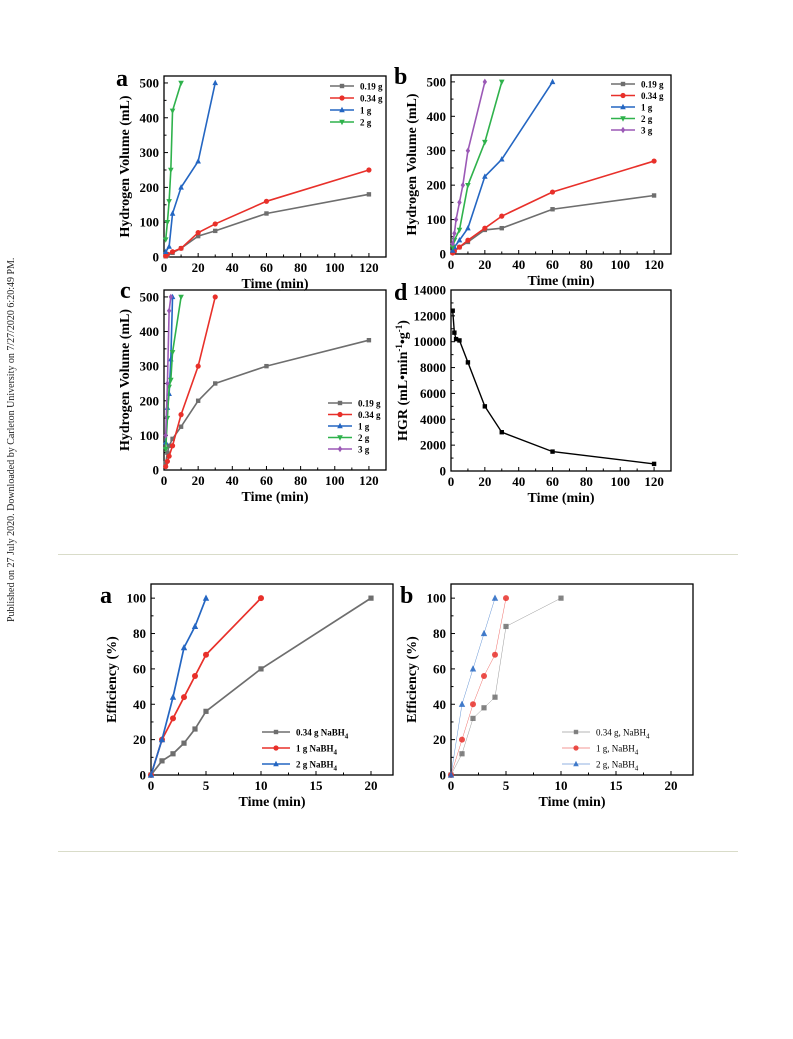  What do you see at coordinates (403, 396) in the screenshot?
I see `y-axis-title-base: HGR (mL•min` at bounding box center [403, 396].